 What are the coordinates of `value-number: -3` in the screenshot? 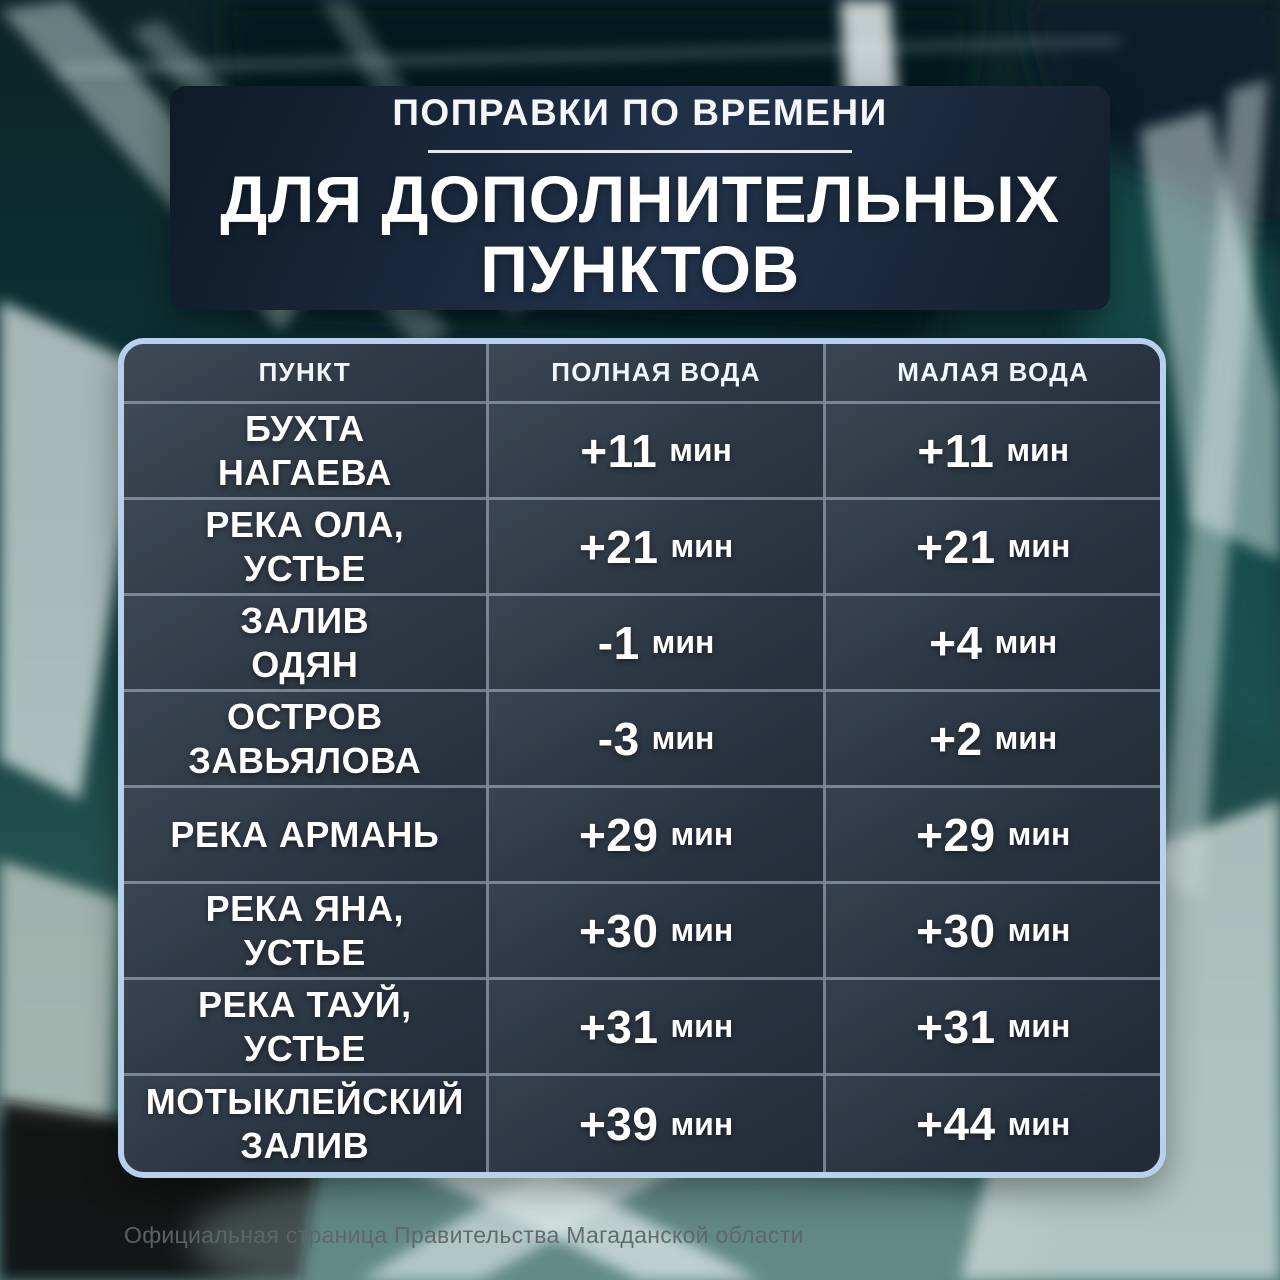 It's located at (618, 738).